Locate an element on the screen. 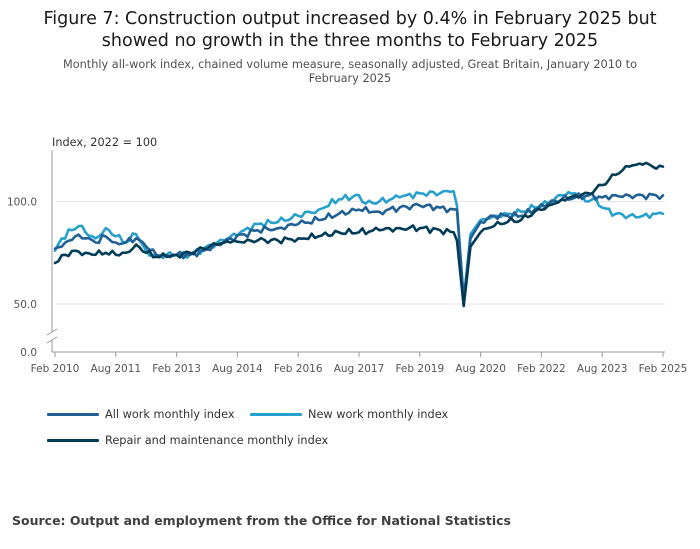 The height and width of the screenshot is (549, 700). x-tick-label: Aug 2017 is located at coordinates (359, 369).